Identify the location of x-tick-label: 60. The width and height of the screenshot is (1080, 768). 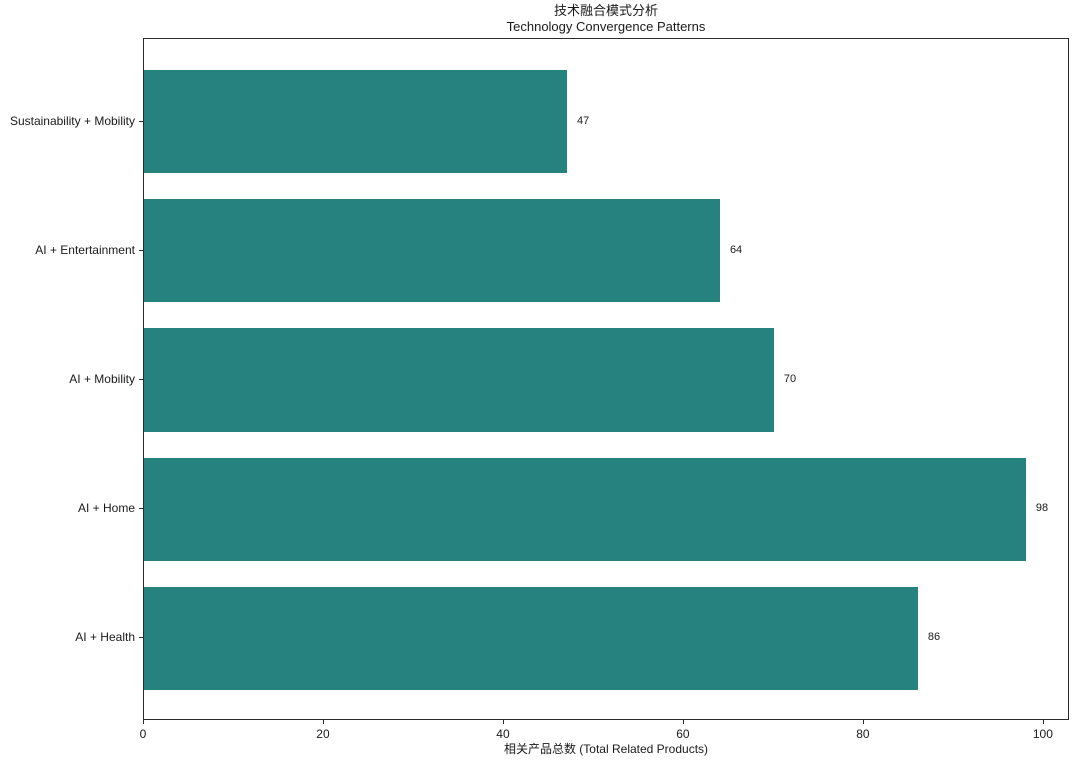
(683, 734).